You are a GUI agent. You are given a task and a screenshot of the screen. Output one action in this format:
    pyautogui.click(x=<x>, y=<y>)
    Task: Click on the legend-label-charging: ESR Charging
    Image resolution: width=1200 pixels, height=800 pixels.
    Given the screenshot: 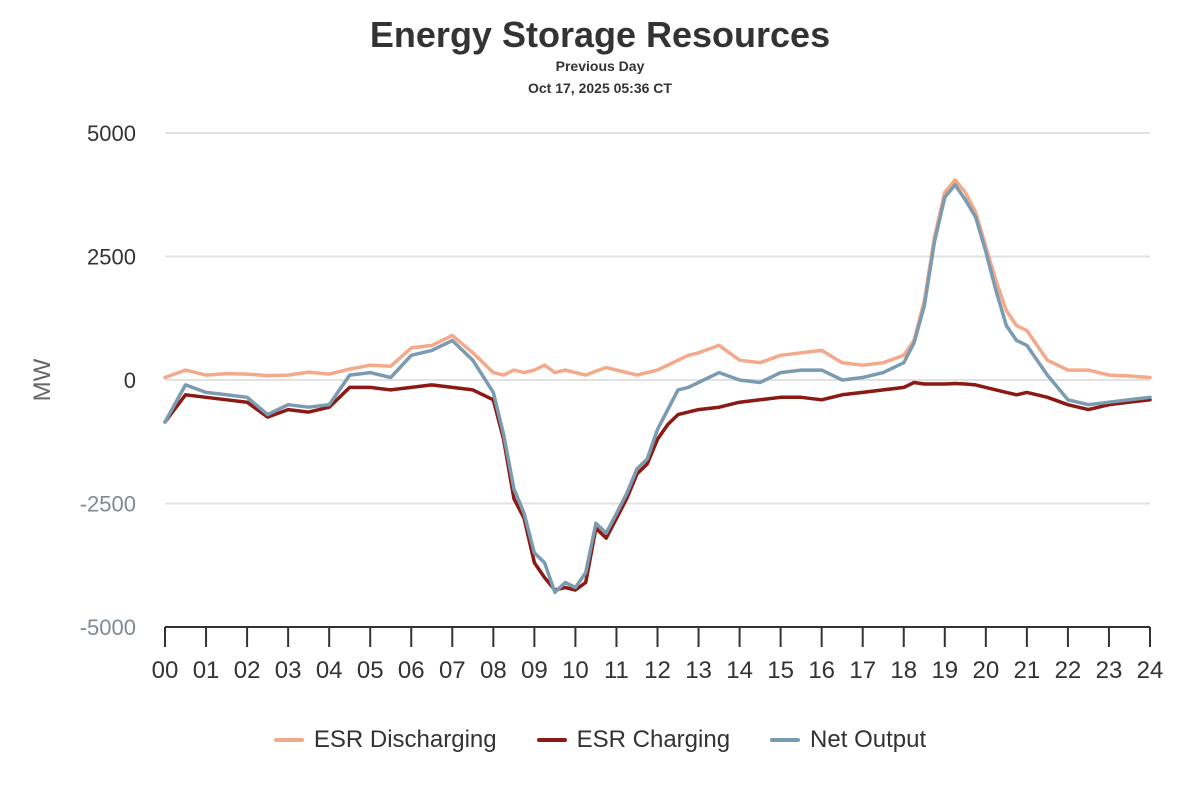 What is the action you would take?
    pyautogui.click(x=653, y=739)
    